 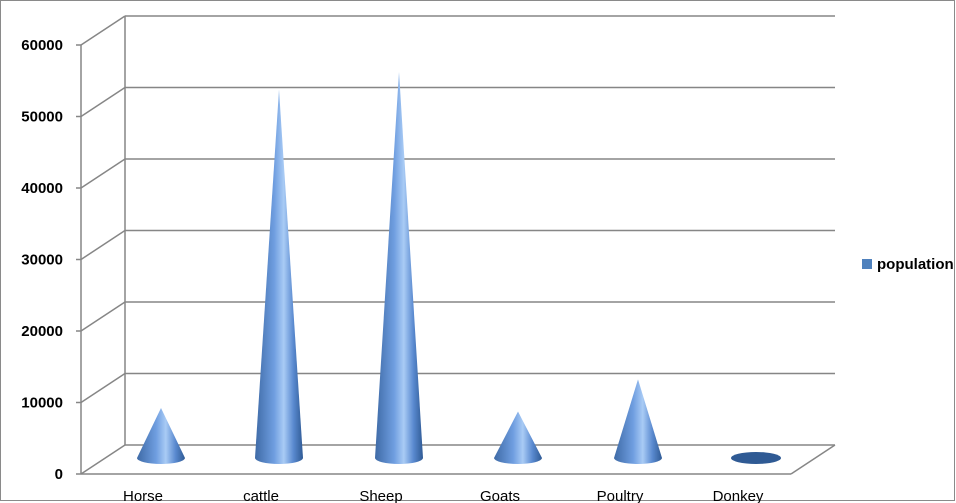 What do you see at coordinates (813, 459) in the screenshot?
I see `floor-right-edge` at bounding box center [813, 459].